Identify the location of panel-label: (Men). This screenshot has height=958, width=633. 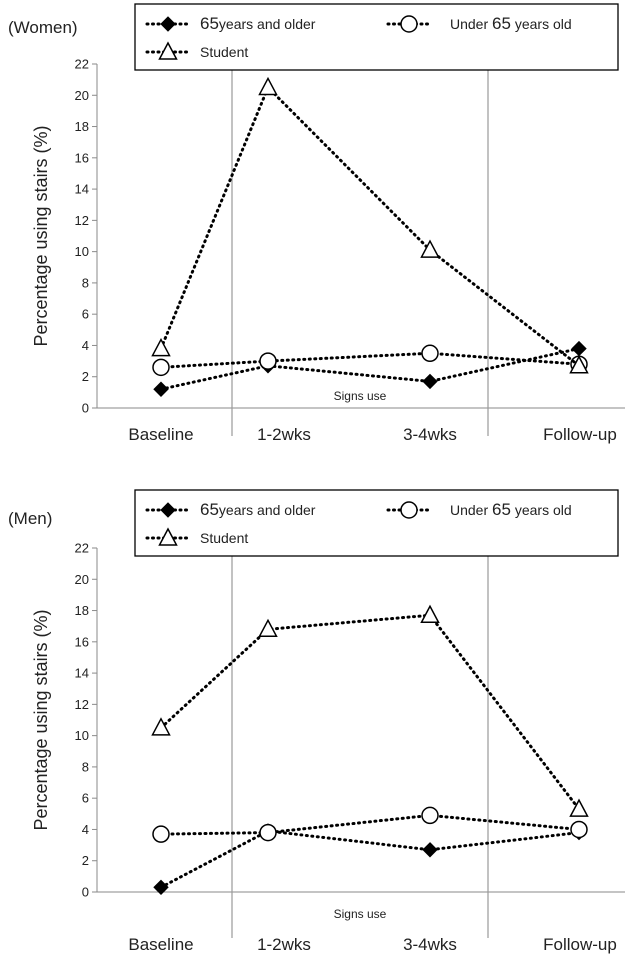
(30, 518).